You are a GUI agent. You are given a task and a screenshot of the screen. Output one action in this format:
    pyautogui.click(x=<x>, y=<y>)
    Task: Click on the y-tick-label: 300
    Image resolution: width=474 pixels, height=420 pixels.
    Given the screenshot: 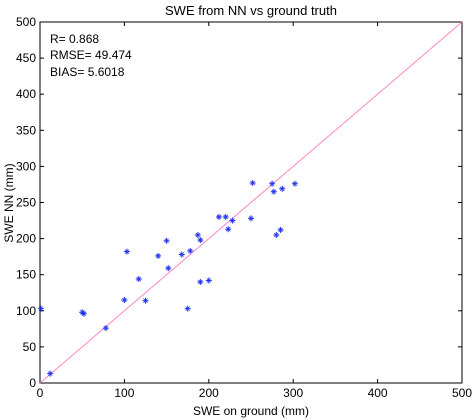 What is the action you would take?
    pyautogui.click(x=26, y=166)
    